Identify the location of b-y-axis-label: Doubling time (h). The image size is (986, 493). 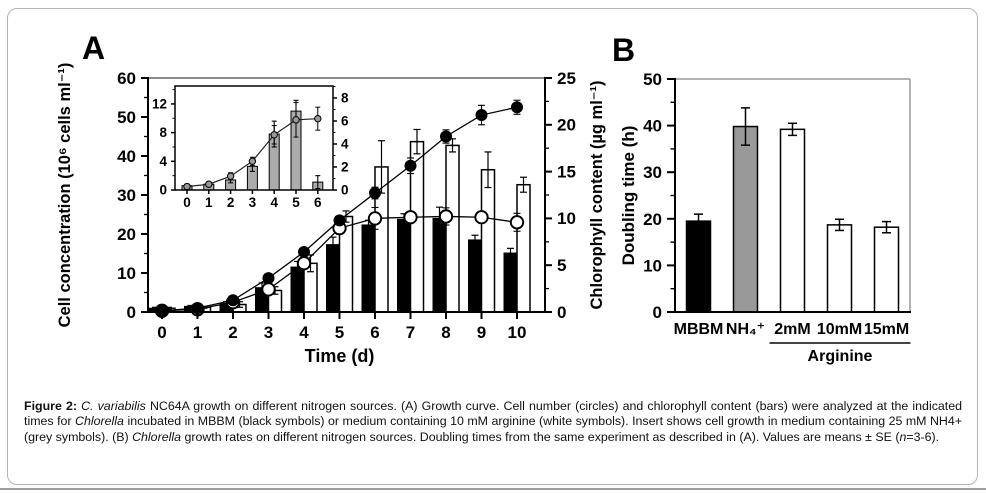
(628, 196).